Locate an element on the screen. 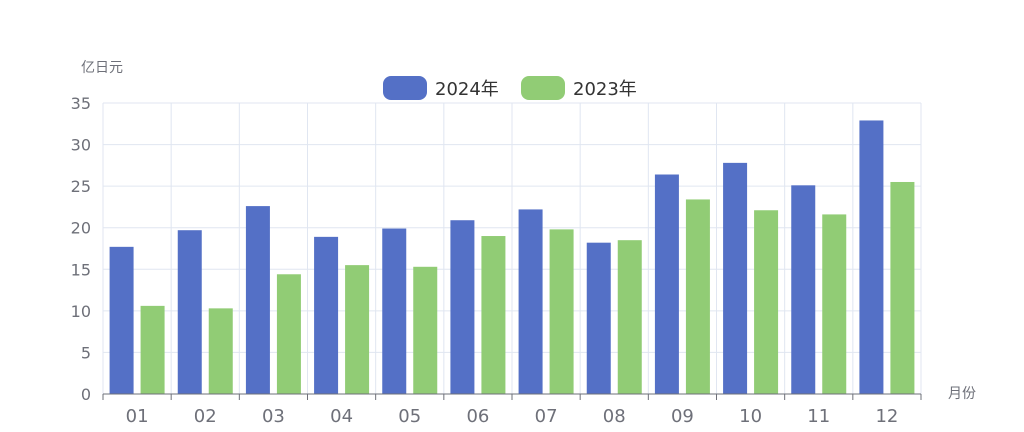  x-tick-label: 09 is located at coordinates (682, 416).